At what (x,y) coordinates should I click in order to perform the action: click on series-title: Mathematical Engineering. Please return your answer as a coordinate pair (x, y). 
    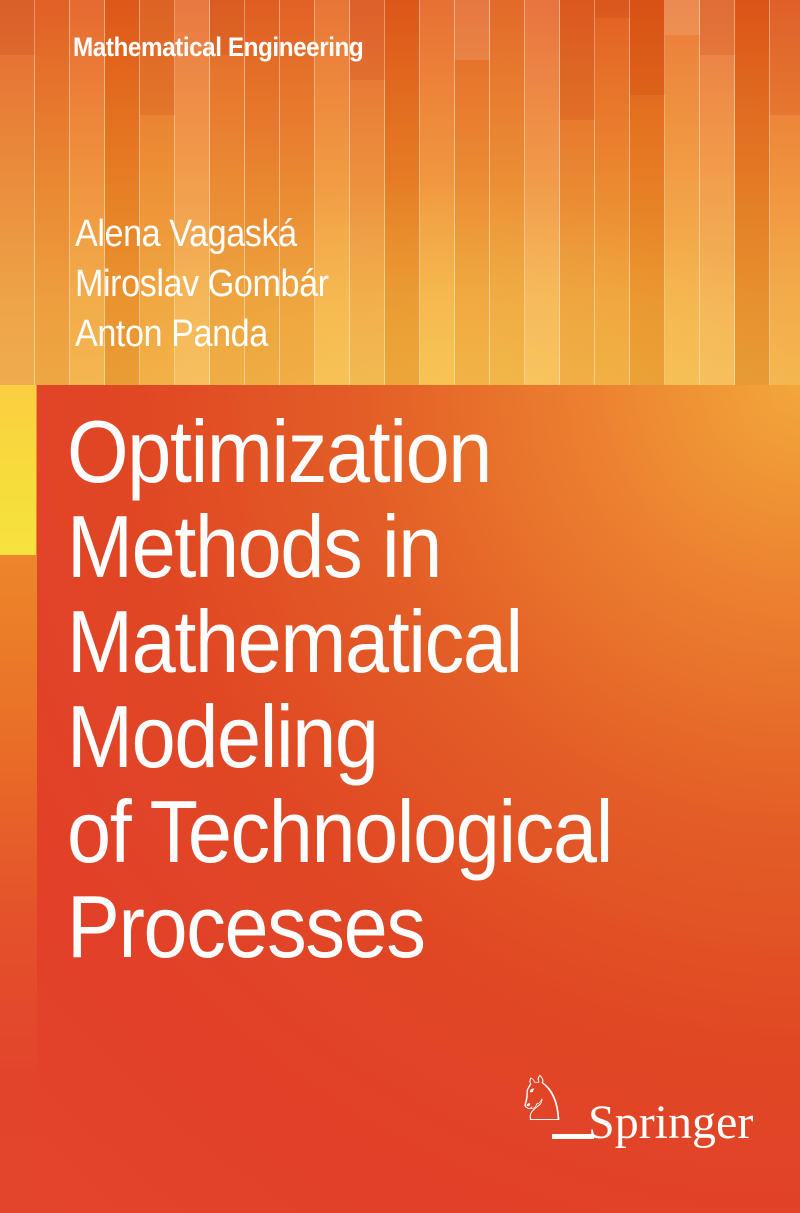
    Looking at the image, I should click on (218, 47).